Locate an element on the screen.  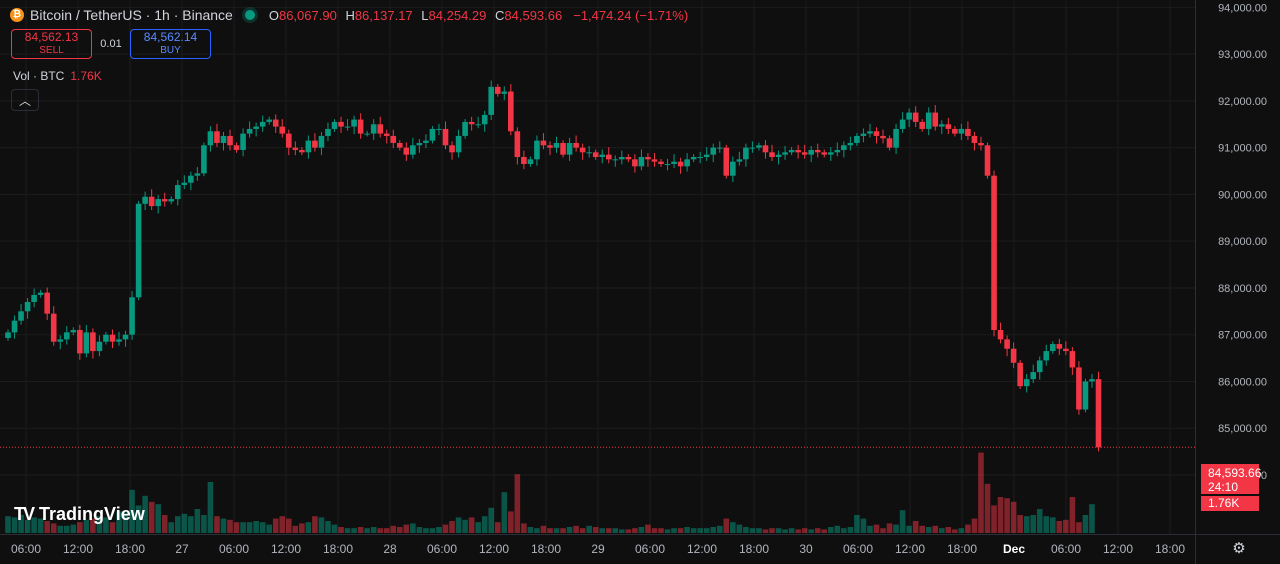
y-tick-label: 86,000.00 is located at coordinates (1242, 382).